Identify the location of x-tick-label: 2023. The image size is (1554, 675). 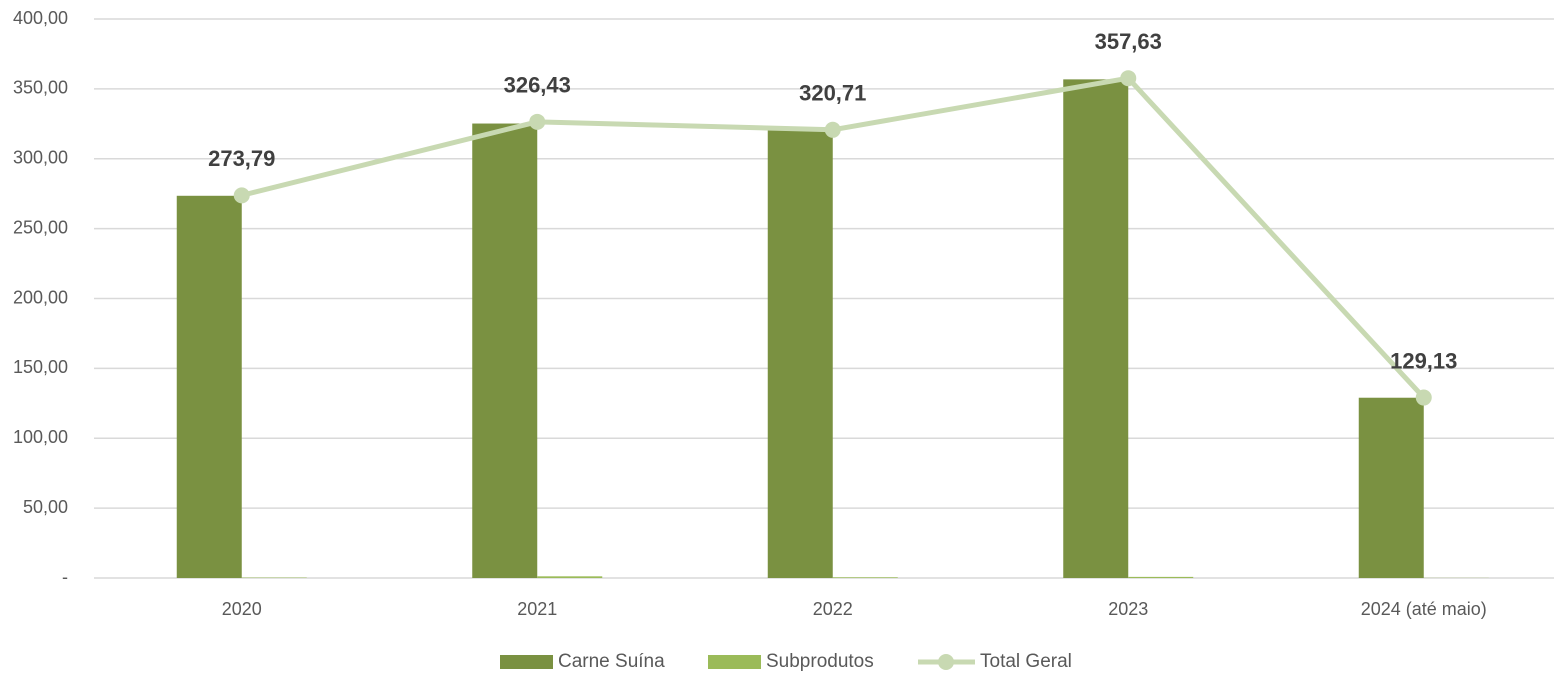
(1128, 609).